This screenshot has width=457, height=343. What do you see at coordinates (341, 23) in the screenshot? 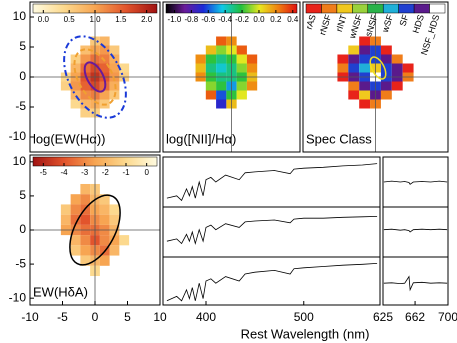
I see `colorbar-label: rINT` at bounding box center [341, 23].